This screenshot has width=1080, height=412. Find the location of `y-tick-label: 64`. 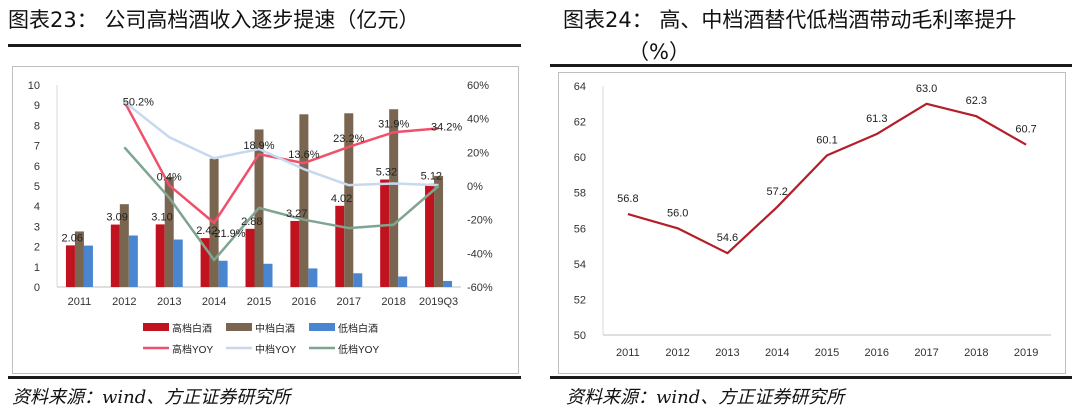

y-tick-label: 64 is located at coordinates (580, 87).